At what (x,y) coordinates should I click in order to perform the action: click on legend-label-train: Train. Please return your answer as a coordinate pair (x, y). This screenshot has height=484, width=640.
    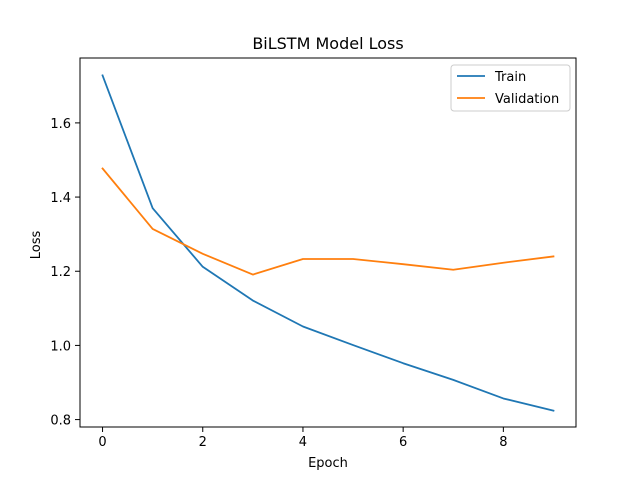
    Looking at the image, I should click on (510, 77).